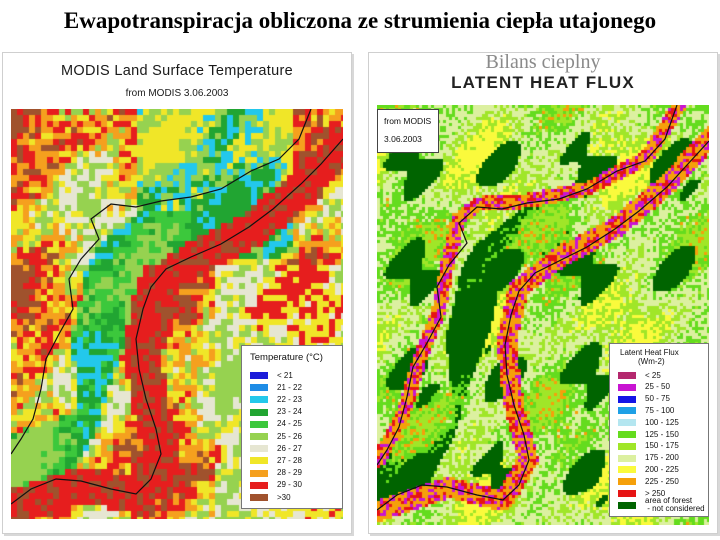 Image resolution: width=720 pixels, height=540 pixels. I want to click on lhf-legend-title-line1: Latent Heat Flux, so click(649, 352).